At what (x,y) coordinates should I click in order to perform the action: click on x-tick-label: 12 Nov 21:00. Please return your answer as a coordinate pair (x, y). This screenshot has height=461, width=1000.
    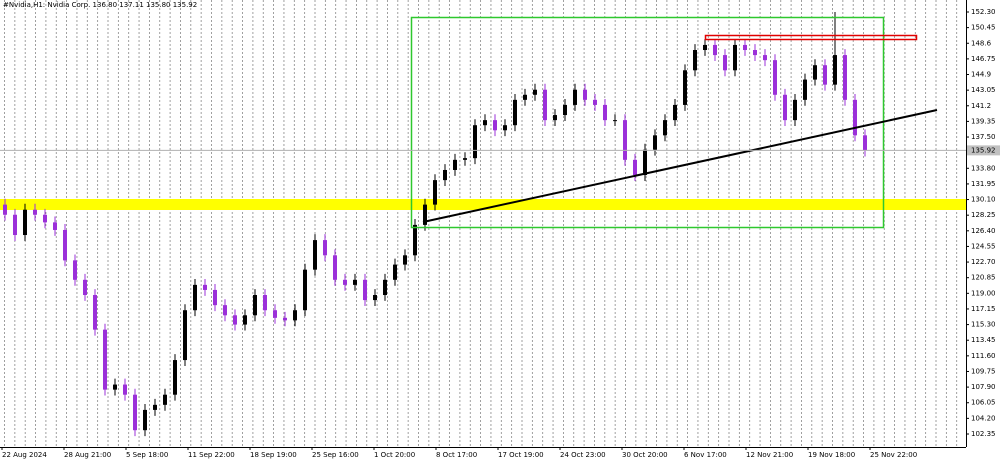
    Looking at the image, I should click on (769, 455).